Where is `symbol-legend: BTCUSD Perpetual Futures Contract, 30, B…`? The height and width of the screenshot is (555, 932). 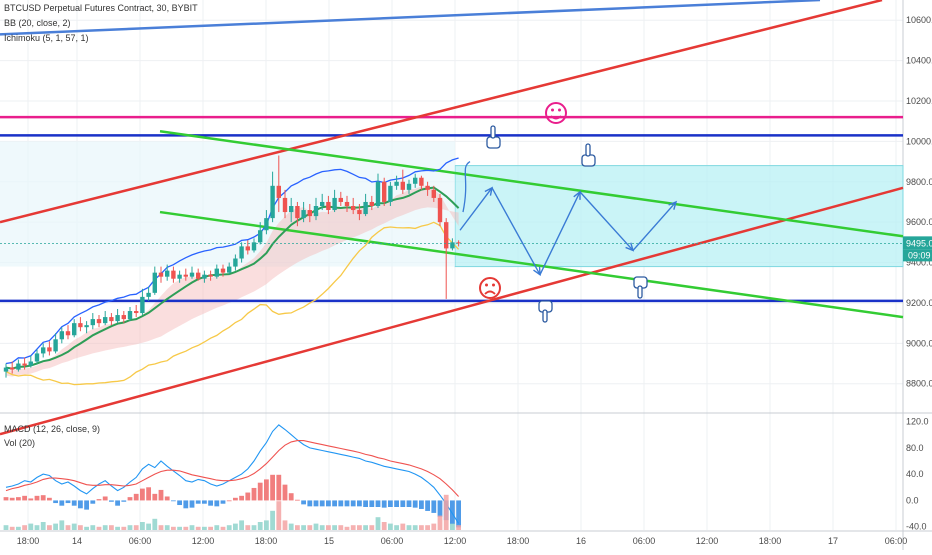
symbol-legend: BTCUSD Perpetual Futures Contract, 30, B… is located at coordinates (101, 8).